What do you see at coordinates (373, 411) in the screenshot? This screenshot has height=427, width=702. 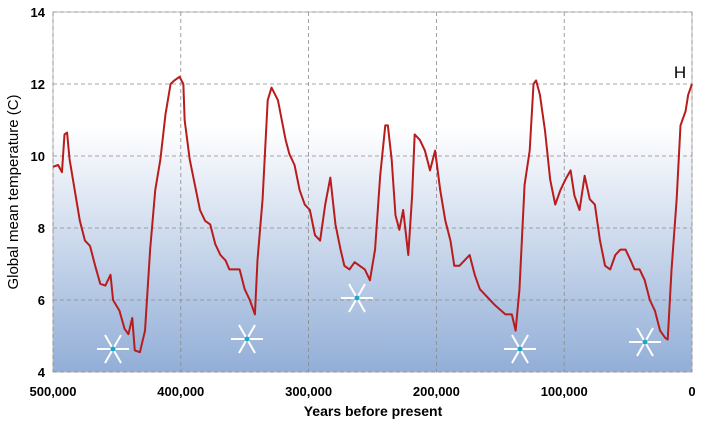 I see `x-axis-label: Years before present` at bounding box center [373, 411].